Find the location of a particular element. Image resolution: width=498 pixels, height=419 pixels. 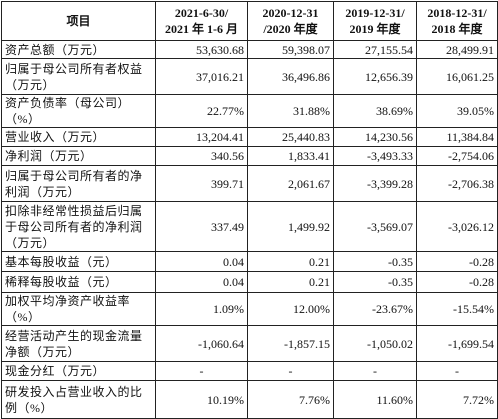

value-cell: 12,656.39 is located at coordinates (375, 76).